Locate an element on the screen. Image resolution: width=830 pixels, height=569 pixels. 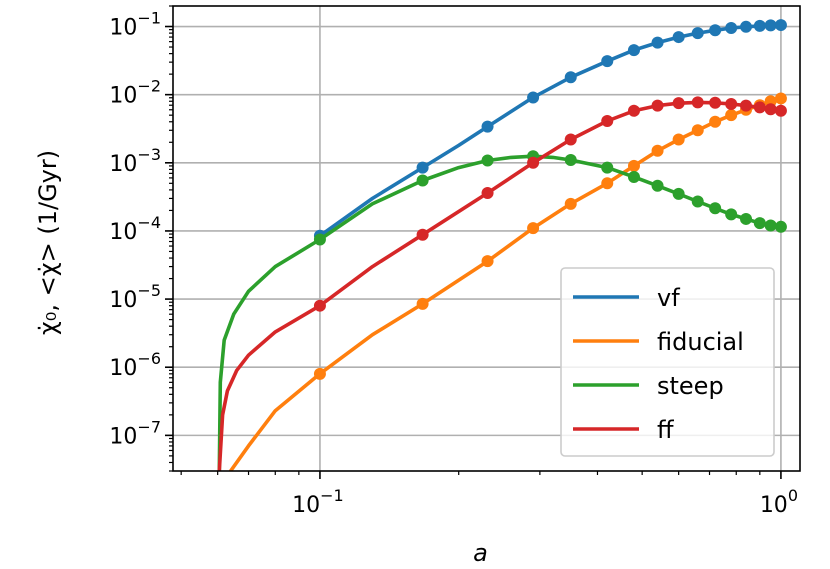
legend-label-vf: vf is located at coordinates (668, 298).